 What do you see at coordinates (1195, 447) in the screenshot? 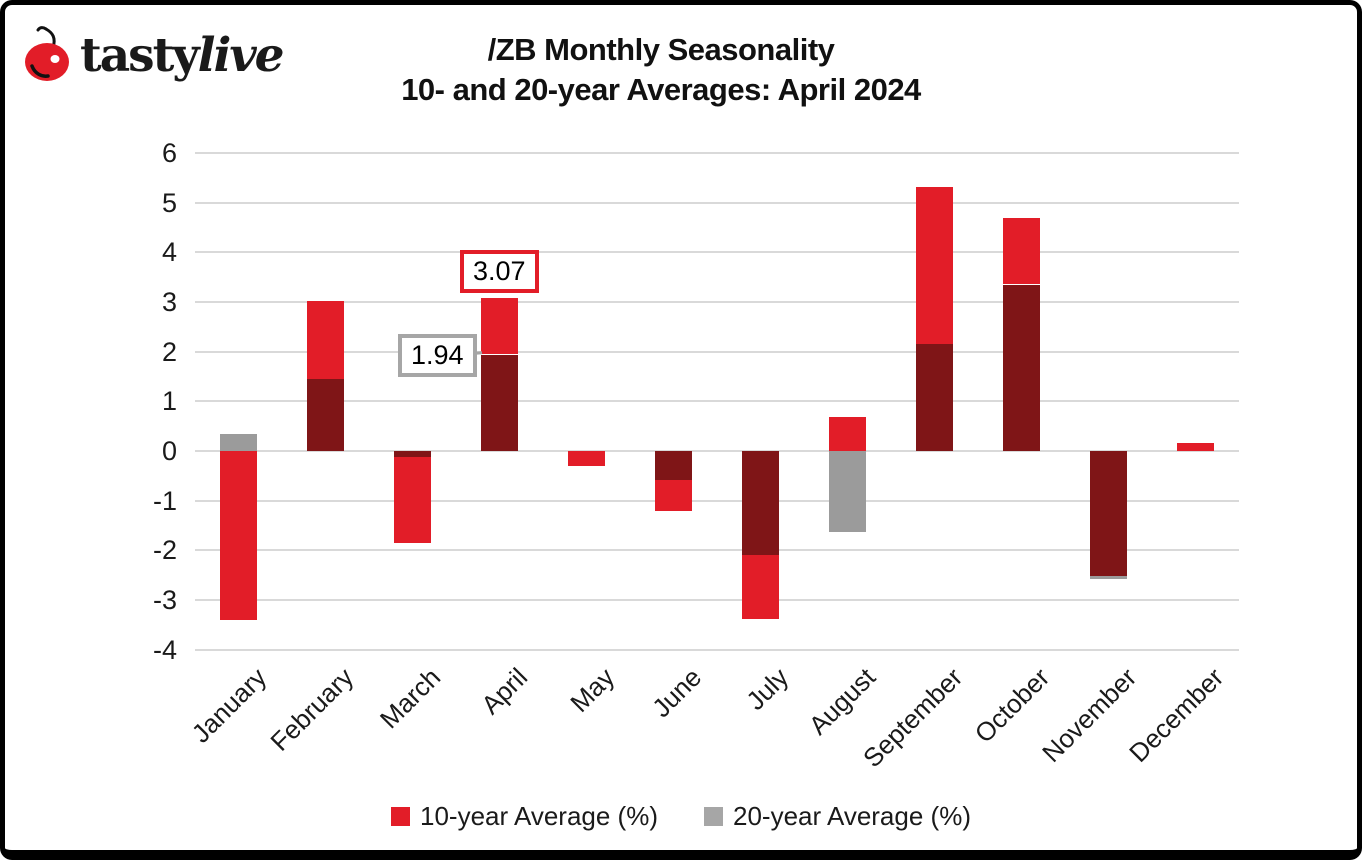
I see `bar-december-10yr` at bounding box center [1195, 447].